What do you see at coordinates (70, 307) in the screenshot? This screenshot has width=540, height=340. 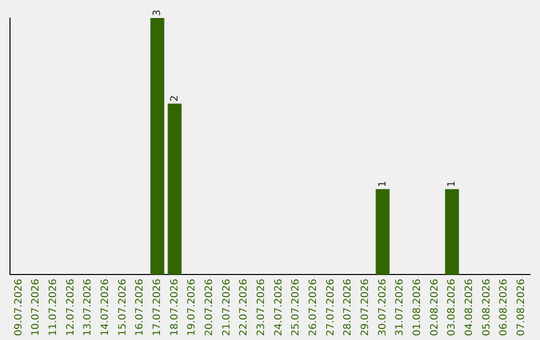 I see `x-tick-label: 12.07.2026` at bounding box center [70, 307].